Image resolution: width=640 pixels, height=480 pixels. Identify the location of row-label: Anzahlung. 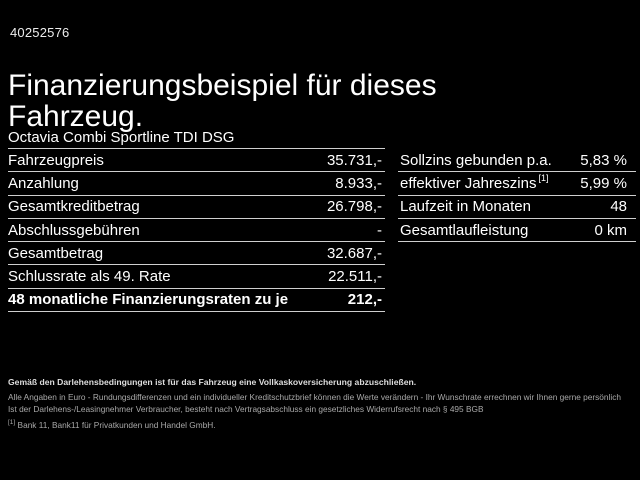
(43, 183).